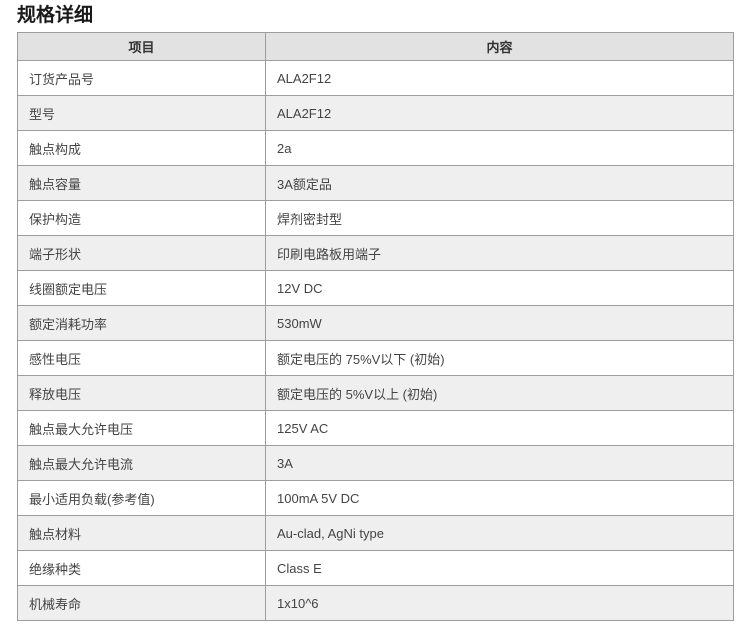 The height and width of the screenshot is (625, 747). I want to click on table-row: 额定消耗功率 530mW, so click(375, 323).